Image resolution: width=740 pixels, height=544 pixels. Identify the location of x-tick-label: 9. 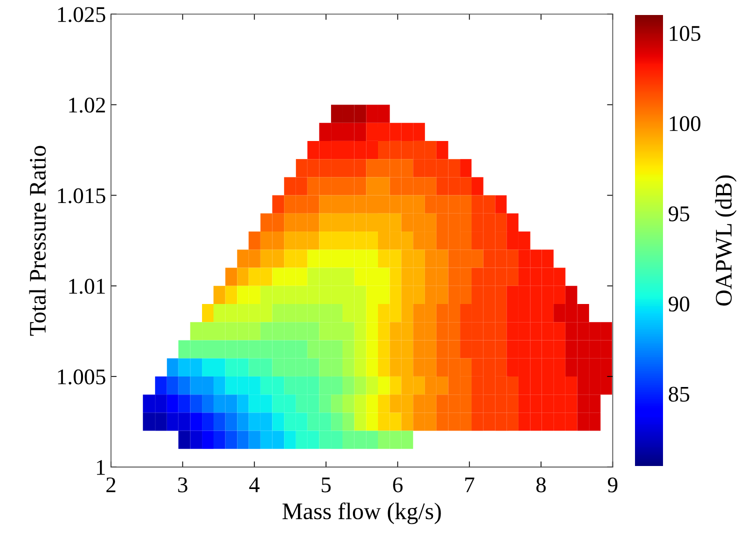
(613, 484).